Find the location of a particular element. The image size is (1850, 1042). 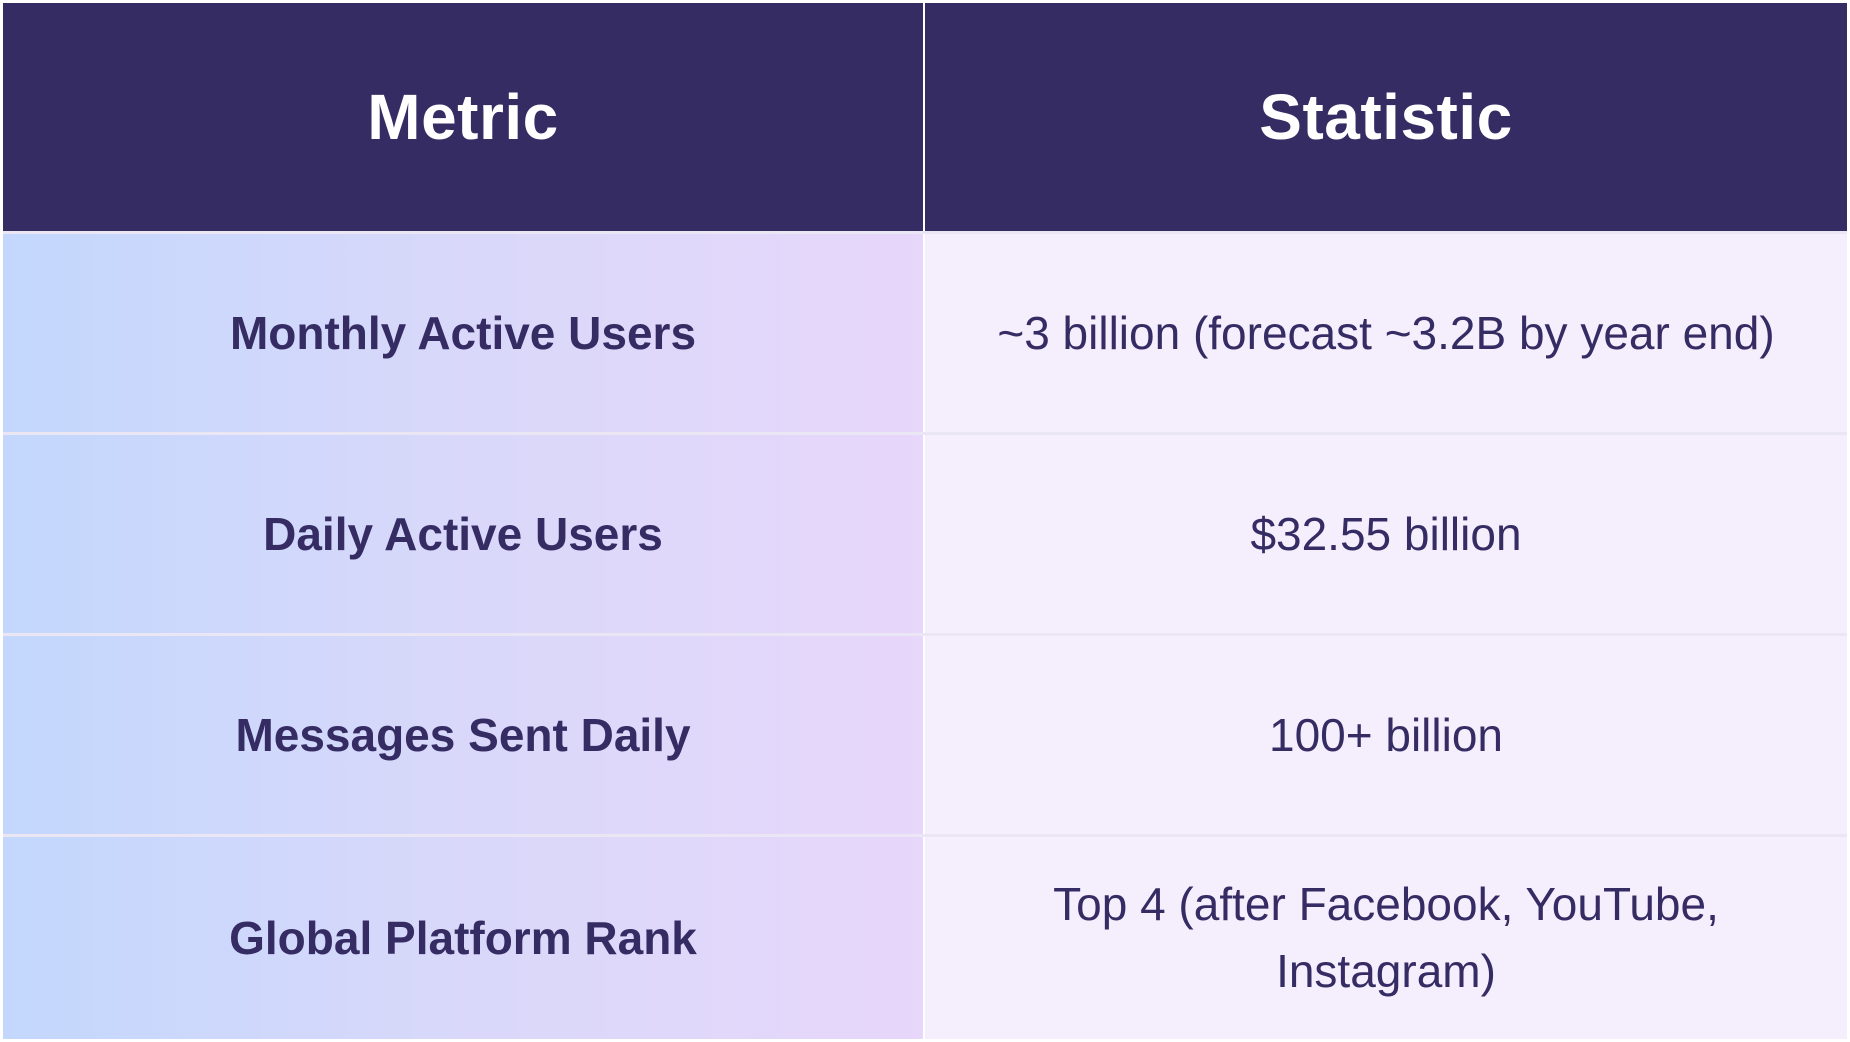

header-statistic: Statistic is located at coordinates (1386, 117).